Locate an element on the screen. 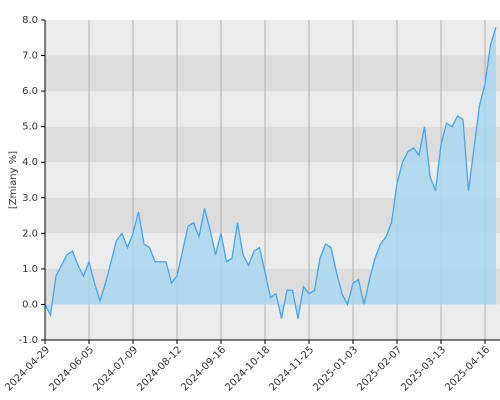  x-tick-label: 2024-08-12 is located at coordinates (159, 368).